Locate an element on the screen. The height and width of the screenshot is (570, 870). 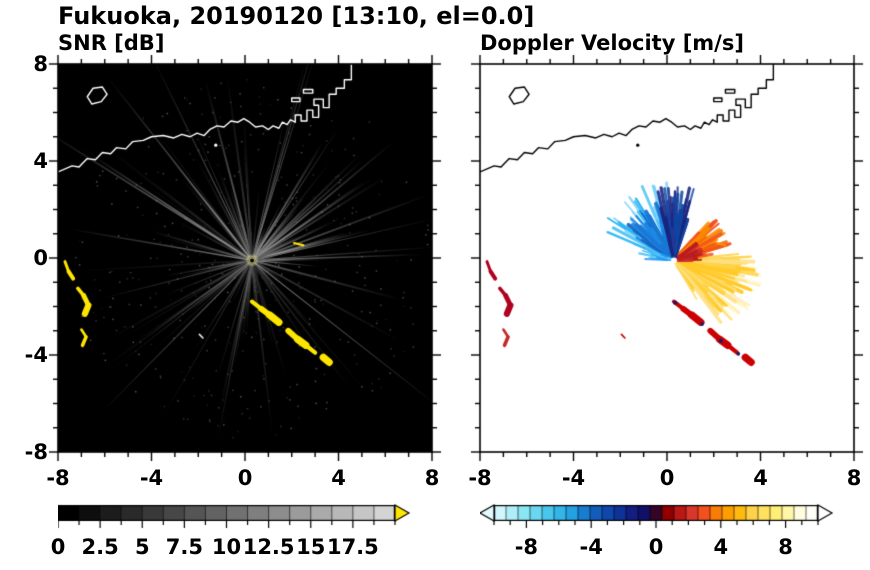
colorbar-tick-label: 15 is located at coordinates (311, 547).